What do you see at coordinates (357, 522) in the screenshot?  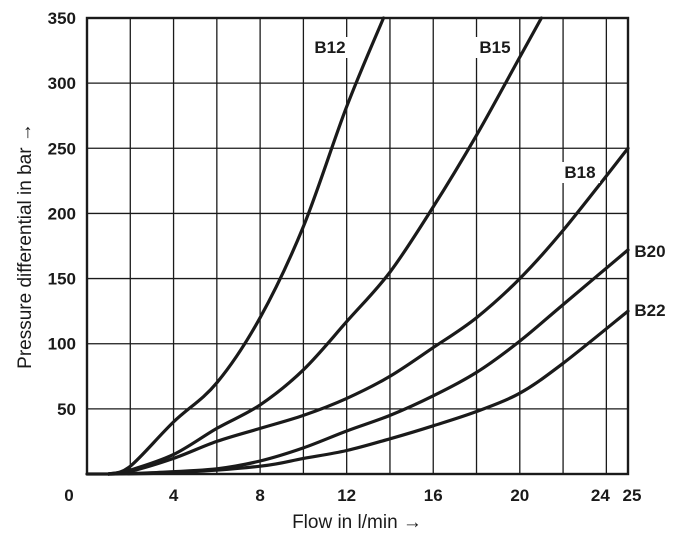 I see `x-axis-title: Flow in l/min →` at bounding box center [357, 522].